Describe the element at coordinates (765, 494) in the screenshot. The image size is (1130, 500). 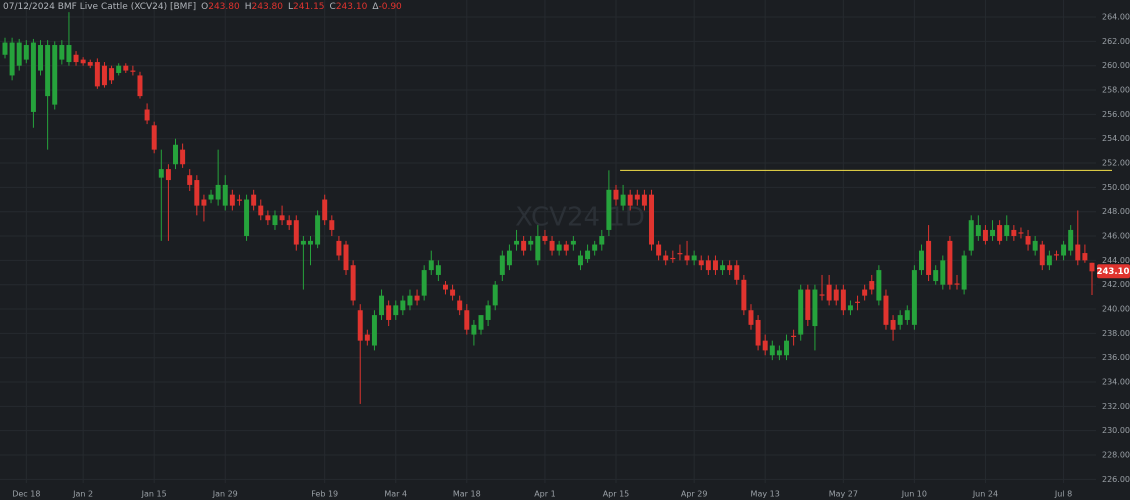
I see `x-tick-label: May 13` at that location.